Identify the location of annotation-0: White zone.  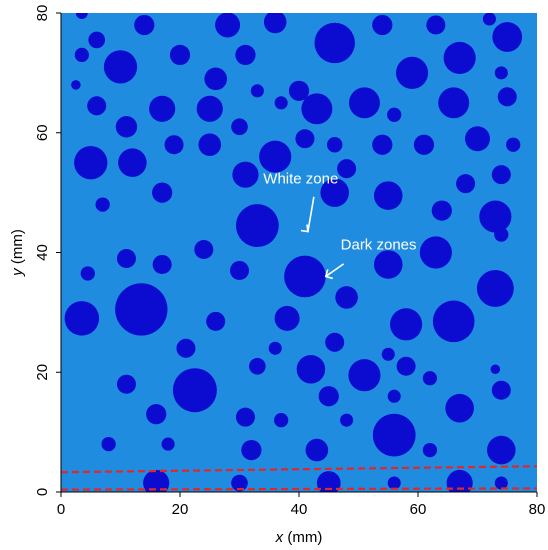
(300, 179).